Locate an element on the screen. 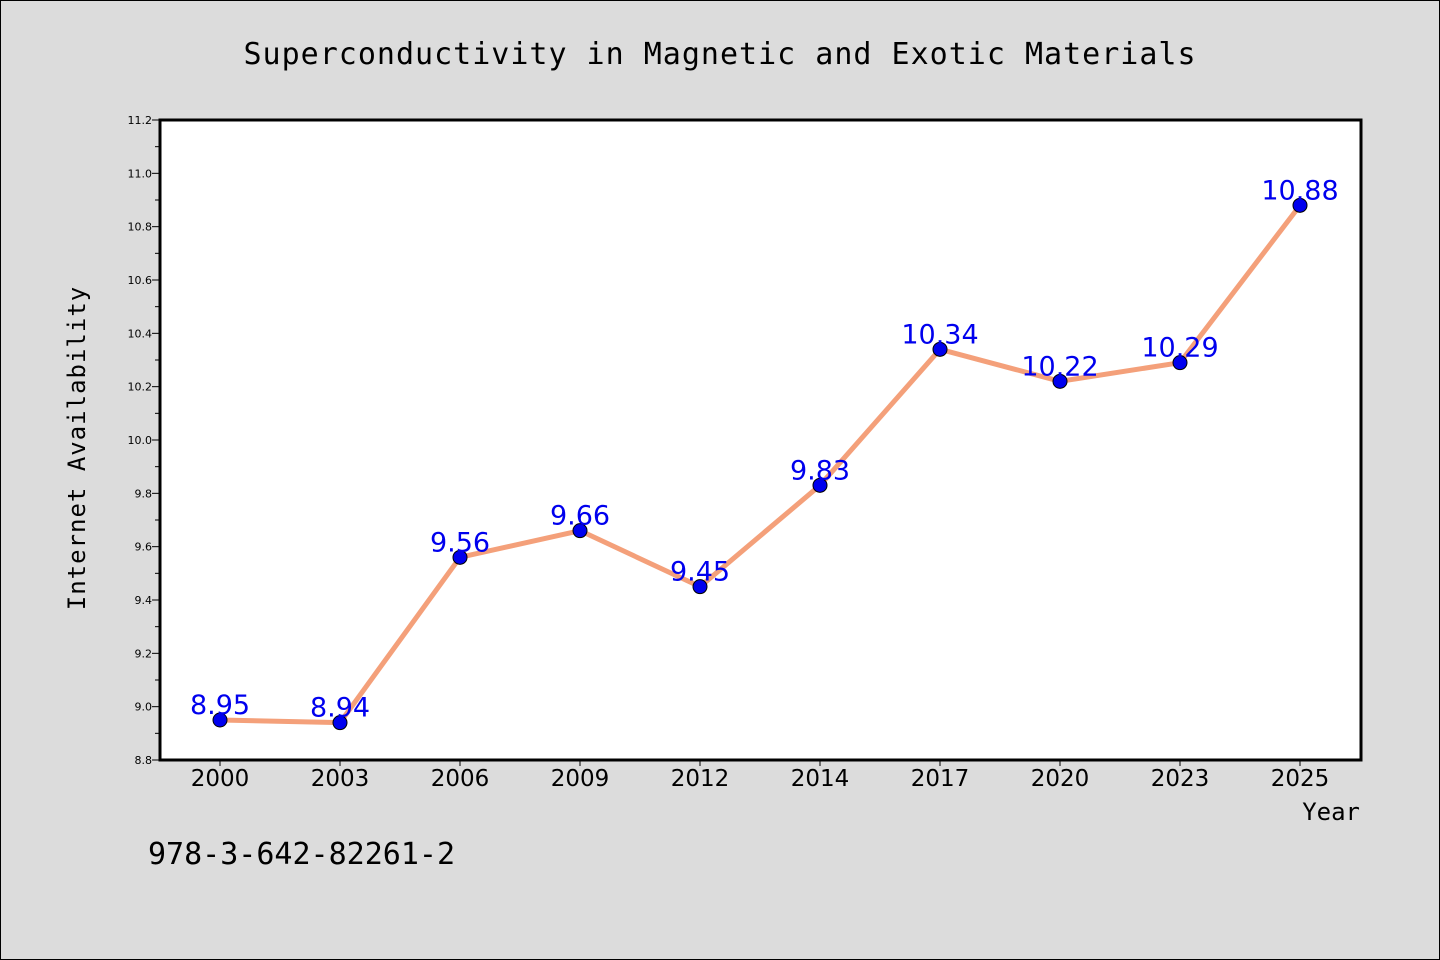 This screenshot has width=1440, height=960. data-label: 9.66 is located at coordinates (580, 516).